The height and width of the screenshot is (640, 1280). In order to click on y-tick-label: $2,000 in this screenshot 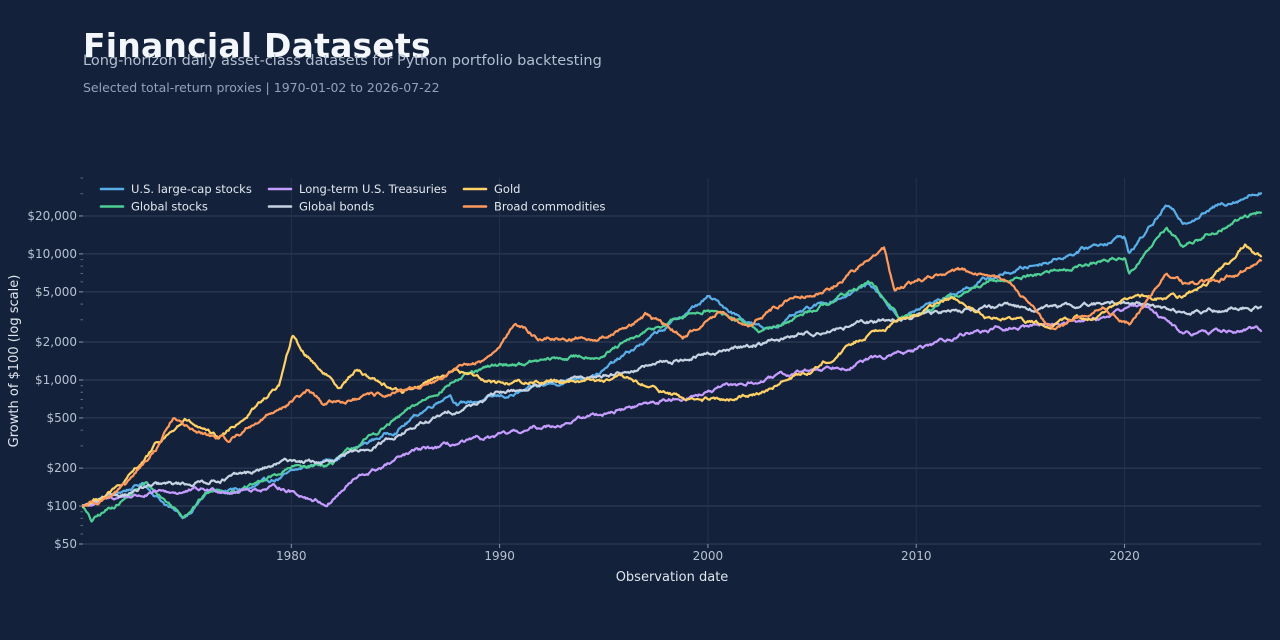, I will do `click(56, 342)`.